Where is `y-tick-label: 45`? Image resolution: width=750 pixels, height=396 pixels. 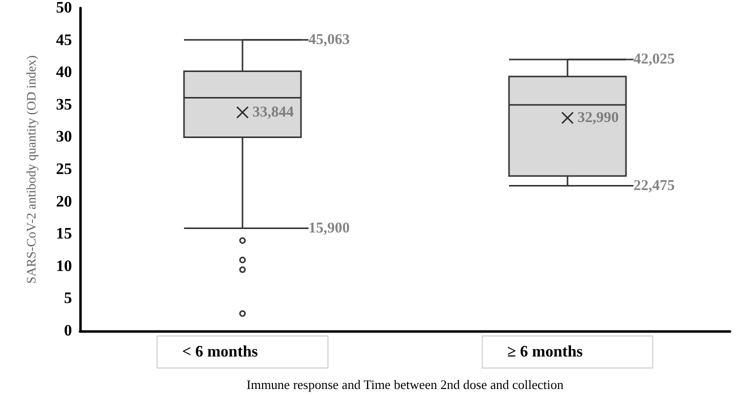 y-tick-label: 45 is located at coordinates (64, 40).